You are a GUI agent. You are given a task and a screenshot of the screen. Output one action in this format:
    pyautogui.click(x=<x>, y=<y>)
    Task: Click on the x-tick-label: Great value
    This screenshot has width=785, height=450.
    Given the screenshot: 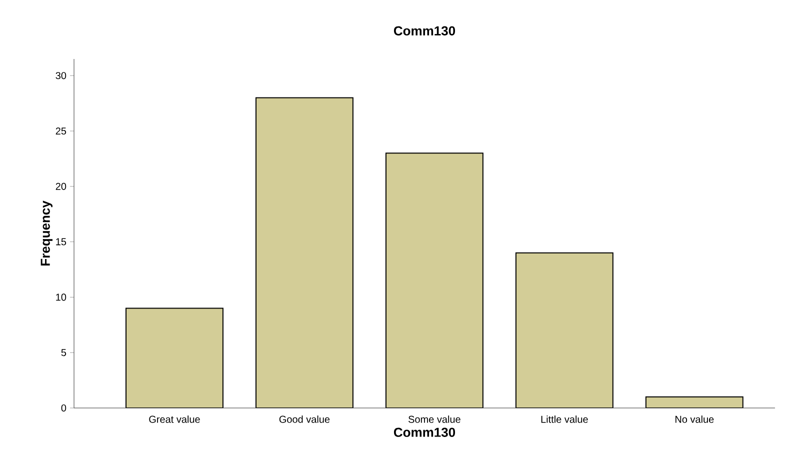 What is the action you would take?
    pyautogui.click(x=174, y=419)
    